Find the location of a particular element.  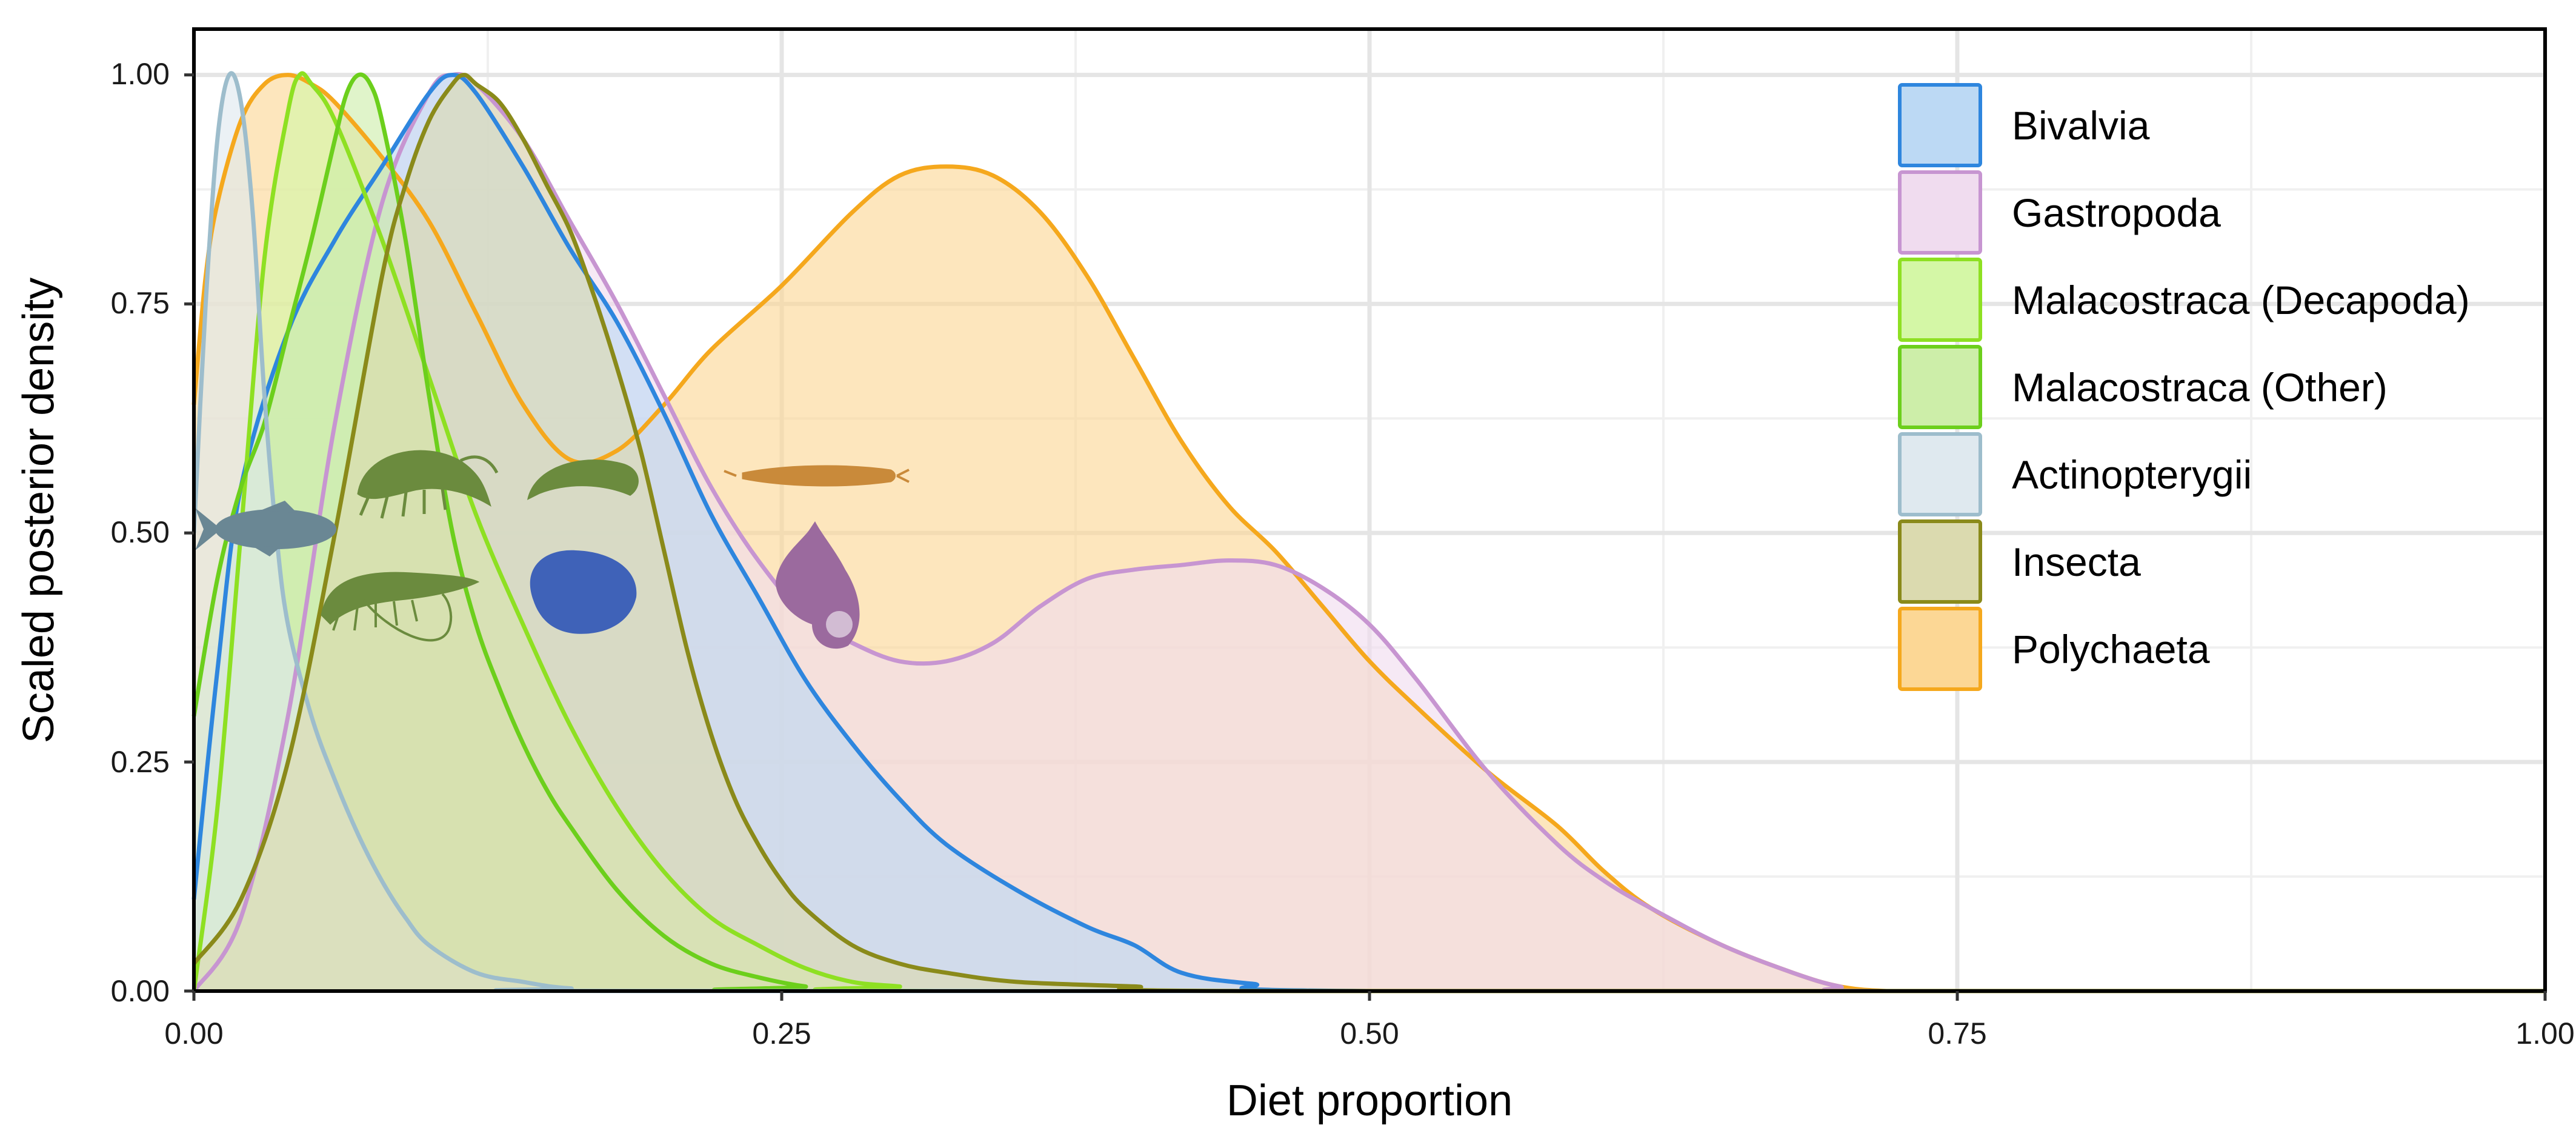

legend-item-malacostraca-other: Malacostraca (Other) is located at coordinates (2143, 387).